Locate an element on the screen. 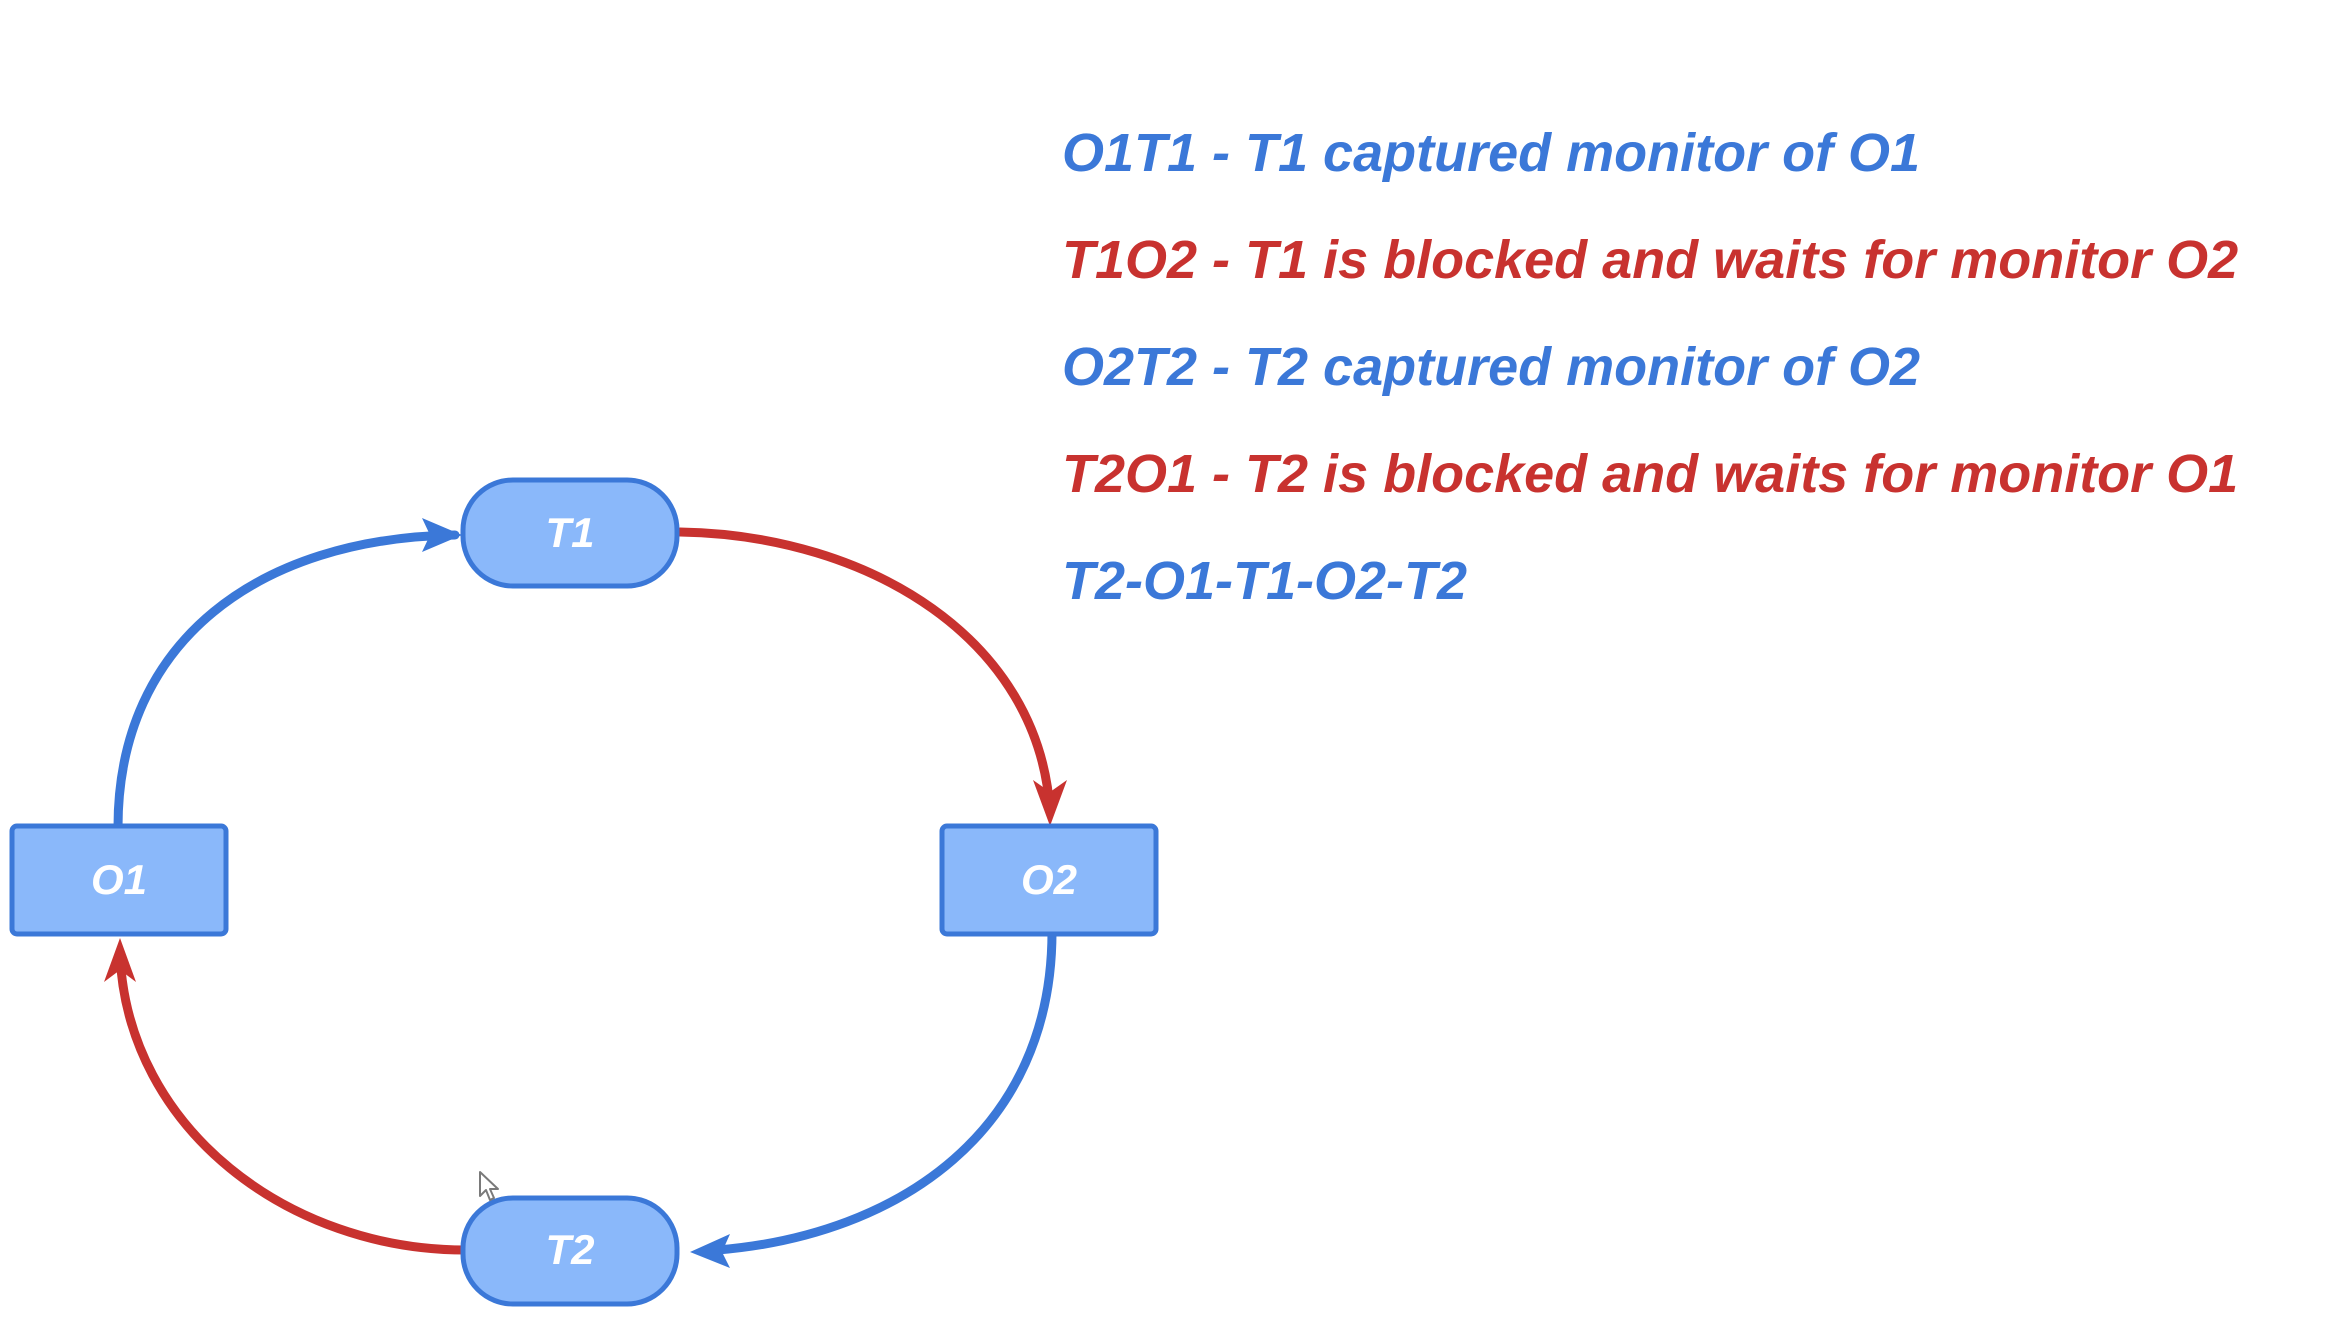  node-o1-label: O1 is located at coordinates (119, 879).